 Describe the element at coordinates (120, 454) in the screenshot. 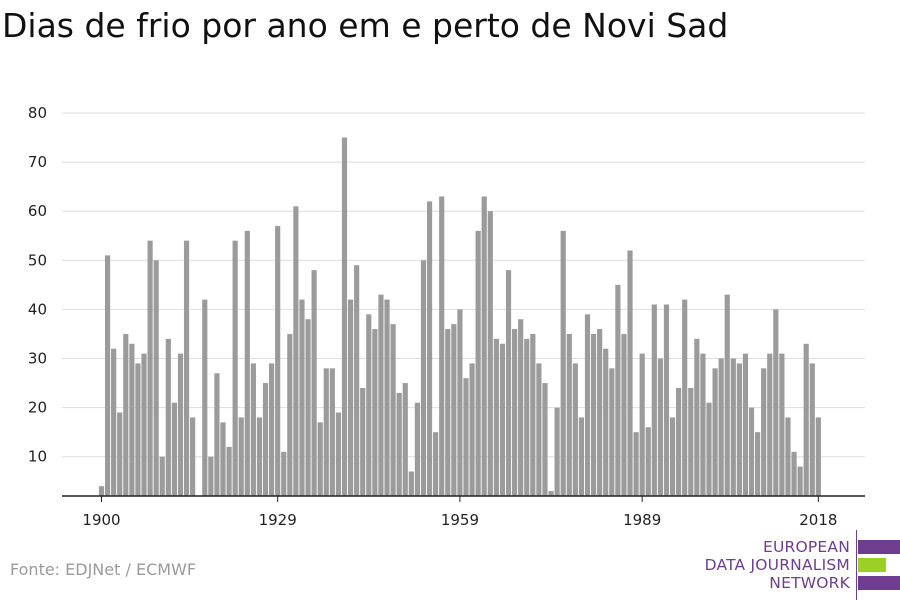

I see `bar-1903` at that location.